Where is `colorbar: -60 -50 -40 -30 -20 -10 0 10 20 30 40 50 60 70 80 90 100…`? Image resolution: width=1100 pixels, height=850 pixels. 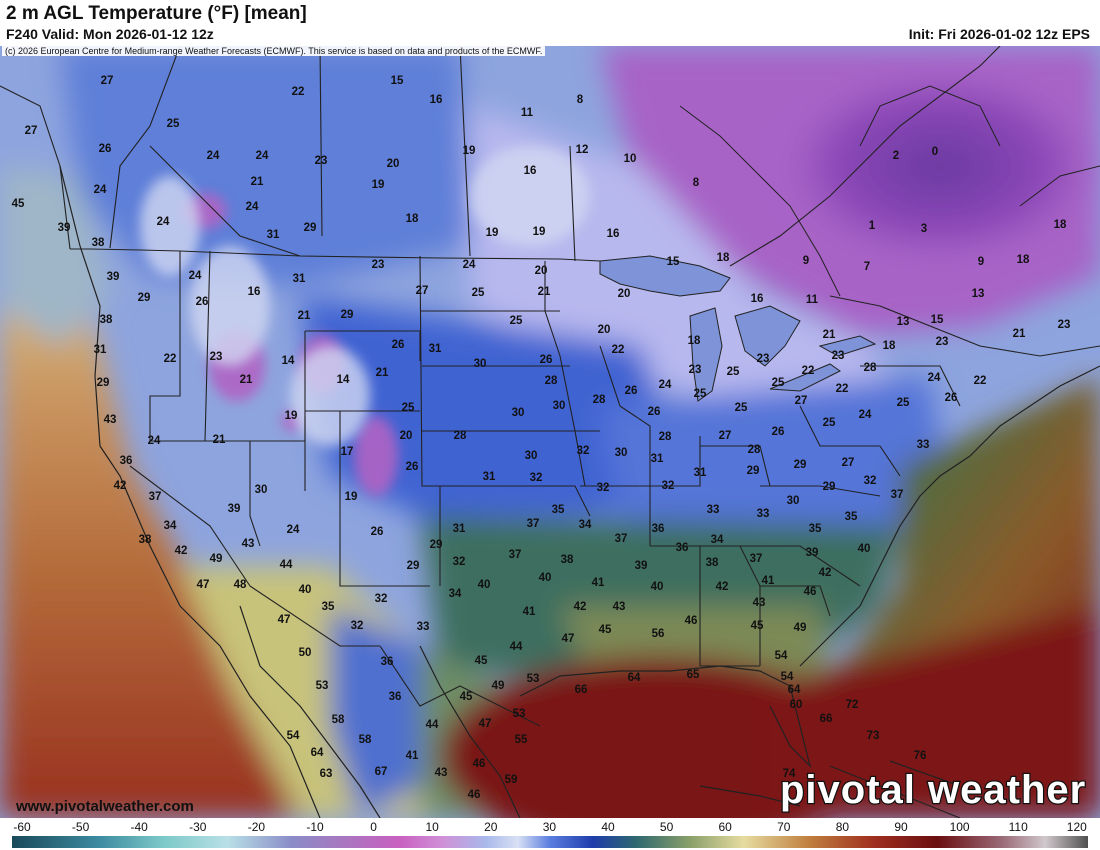
colorbar: -60 -50 -40 -30 -20 -10 0 10 20 30 40 50 60 70 80 90 100… is located at coordinates (550, 834).